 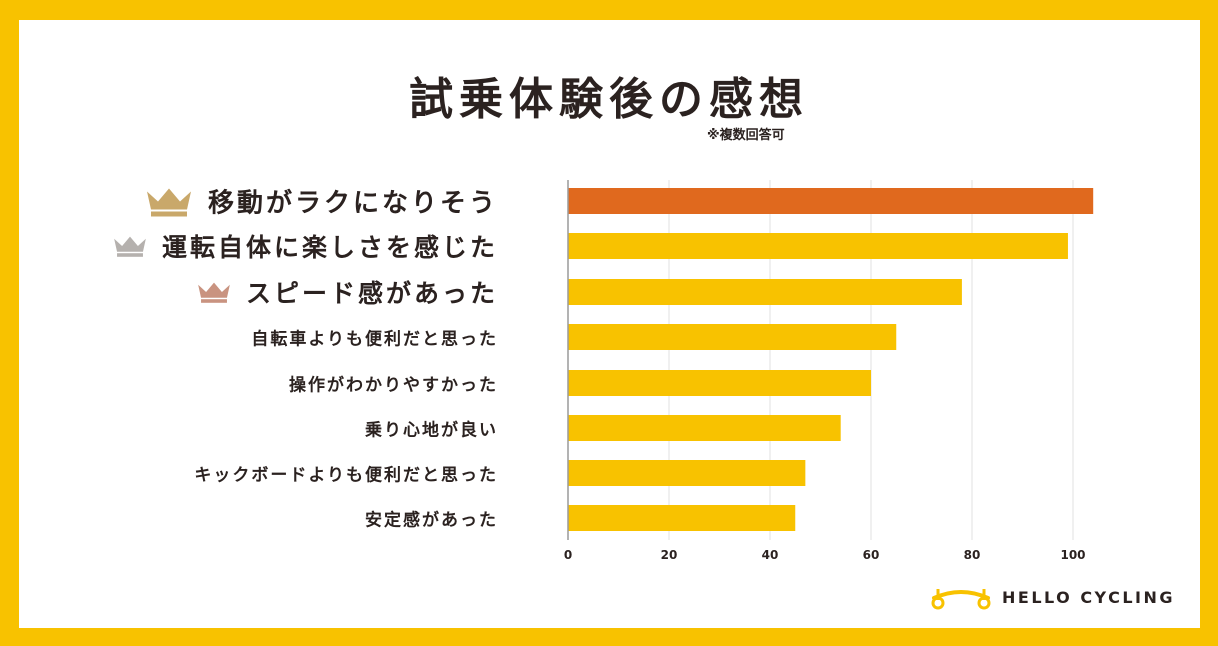 I want to click on category-label: スピード感があった, so click(x=347, y=292).